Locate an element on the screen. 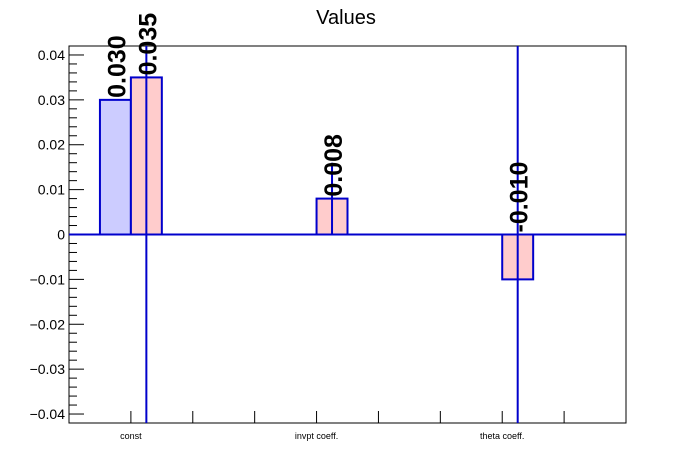 This screenshot has height=472, width=696. x-axis: const invpt coeff. theta coeff. is located at coordinates (342, 426).